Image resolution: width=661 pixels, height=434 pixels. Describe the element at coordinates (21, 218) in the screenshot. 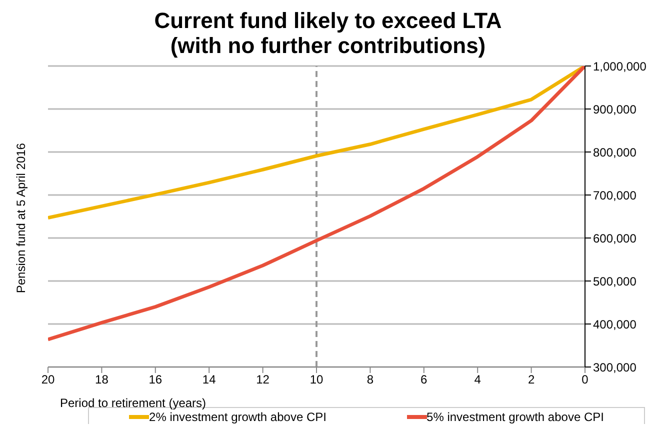

I see `y-axis-title: Pension fund at 5 April 2016` at that location.